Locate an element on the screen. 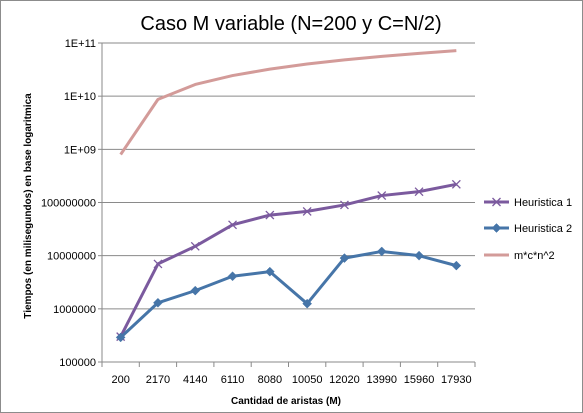 The height and width of the screenshot is (413, 583). y-tick-label: 1E+10 is located at coordinates (80, 97).